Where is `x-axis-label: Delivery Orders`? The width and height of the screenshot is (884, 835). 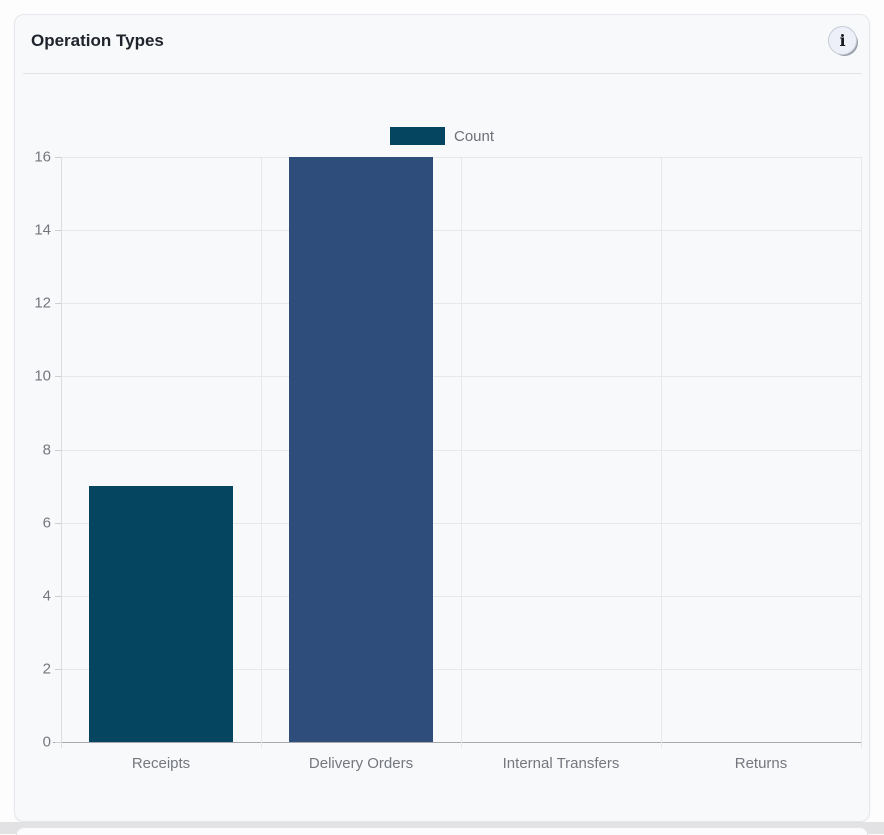 x-axis-label: Delivery Orders is located at coordinates (361, 763).